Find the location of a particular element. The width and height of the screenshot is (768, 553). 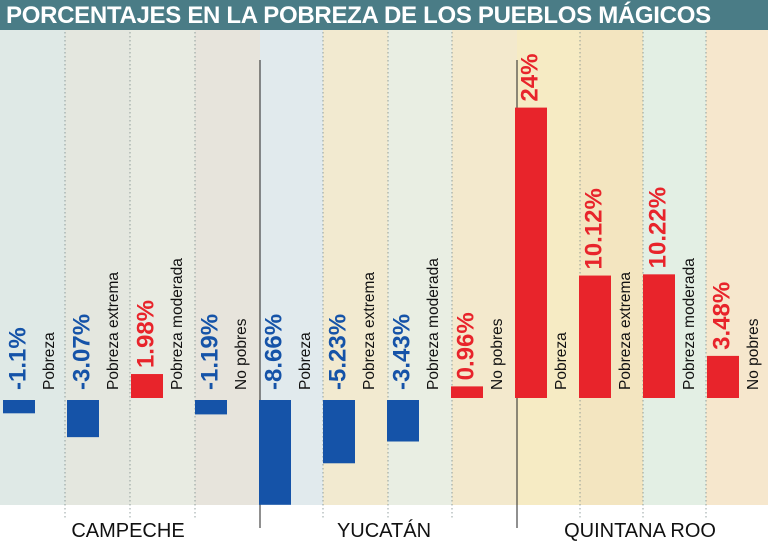

group-label: YUCATÁN is located at coordinates (384, 530).